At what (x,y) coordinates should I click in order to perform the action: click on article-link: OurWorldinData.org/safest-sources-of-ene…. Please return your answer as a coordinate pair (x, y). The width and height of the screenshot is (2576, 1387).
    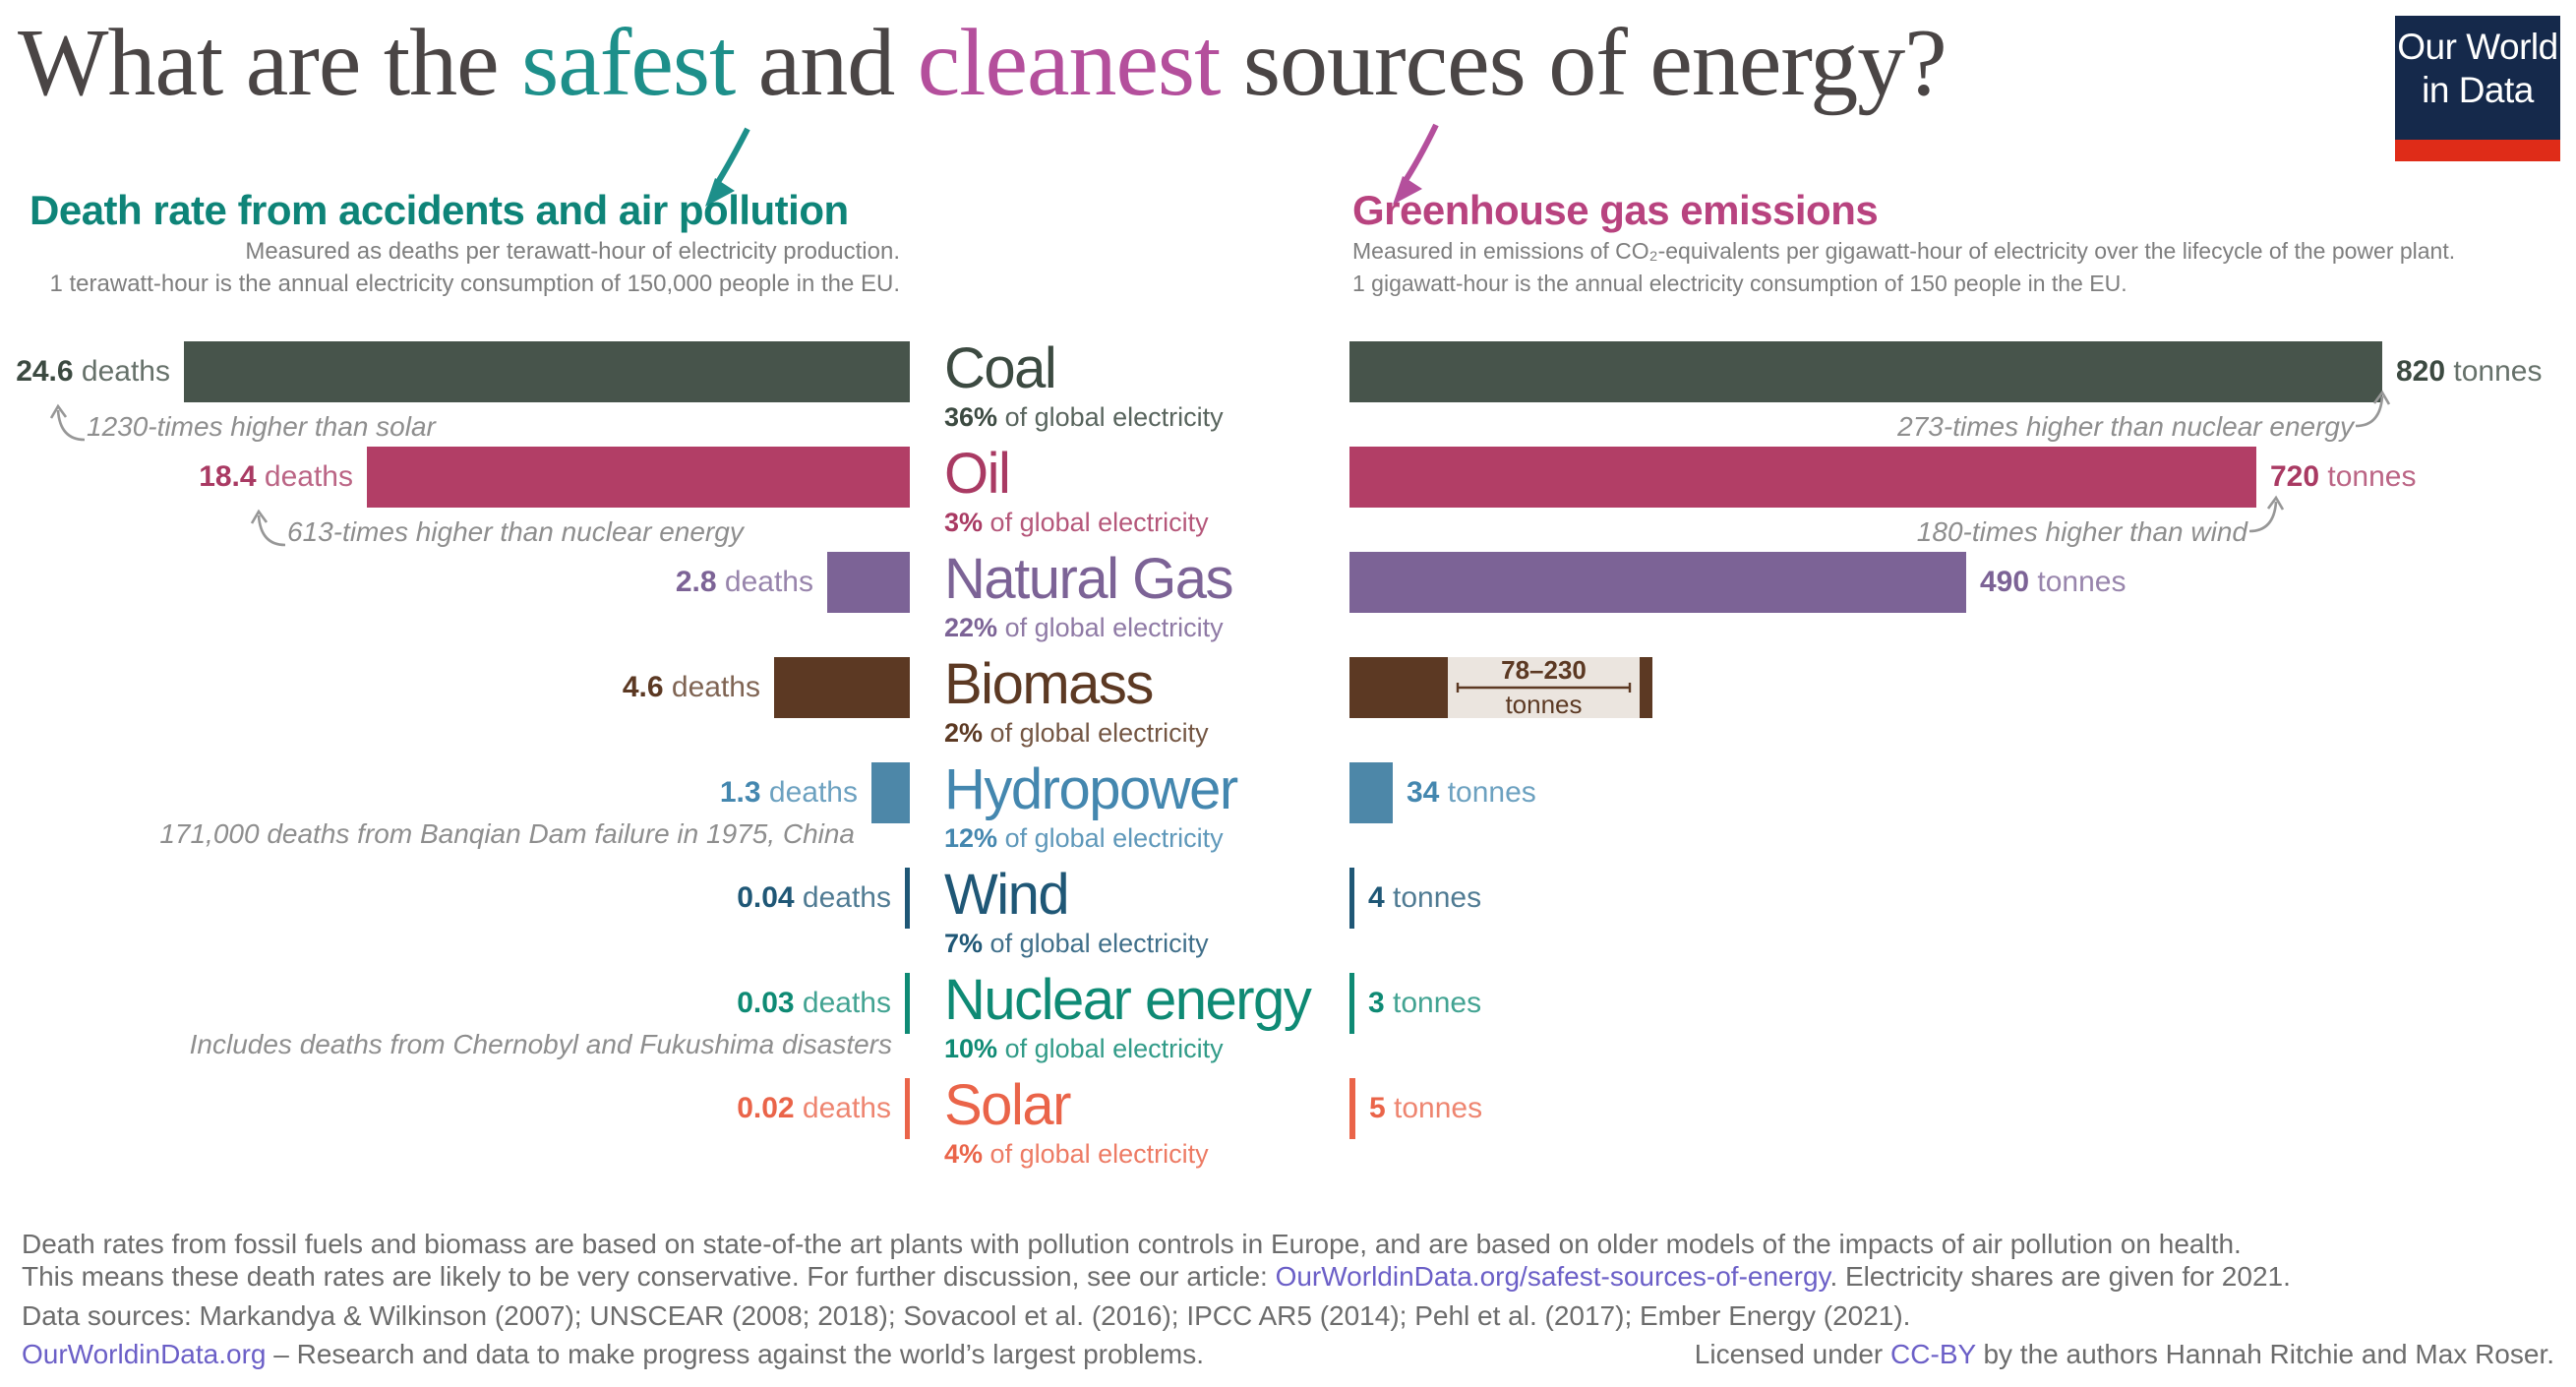
    Looking at the image, I should click on (1552, 1276).